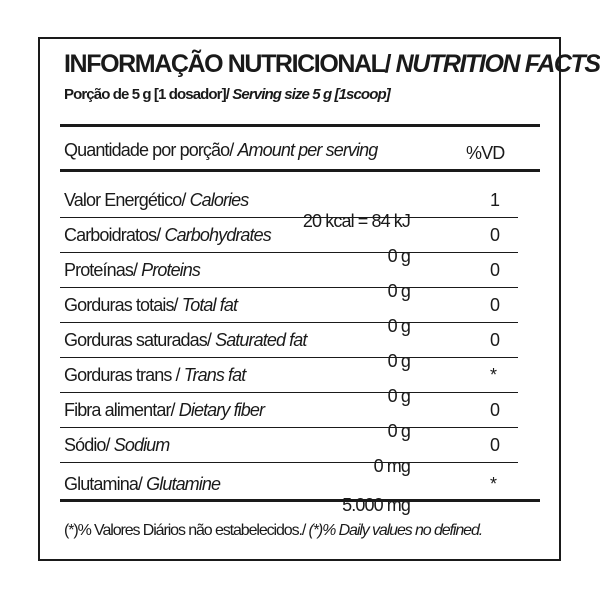  I want to click on serving-pt: Porção de 5 g [1 dosador]/, so click(147, 94).